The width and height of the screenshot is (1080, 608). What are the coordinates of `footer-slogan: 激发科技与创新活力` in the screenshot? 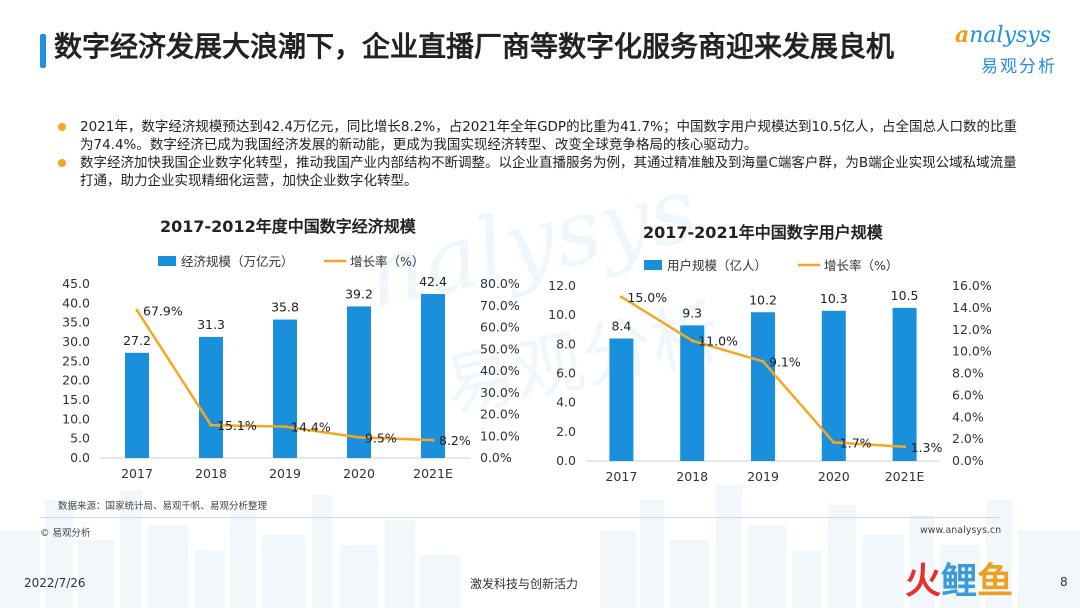 It's located at (524, 584).